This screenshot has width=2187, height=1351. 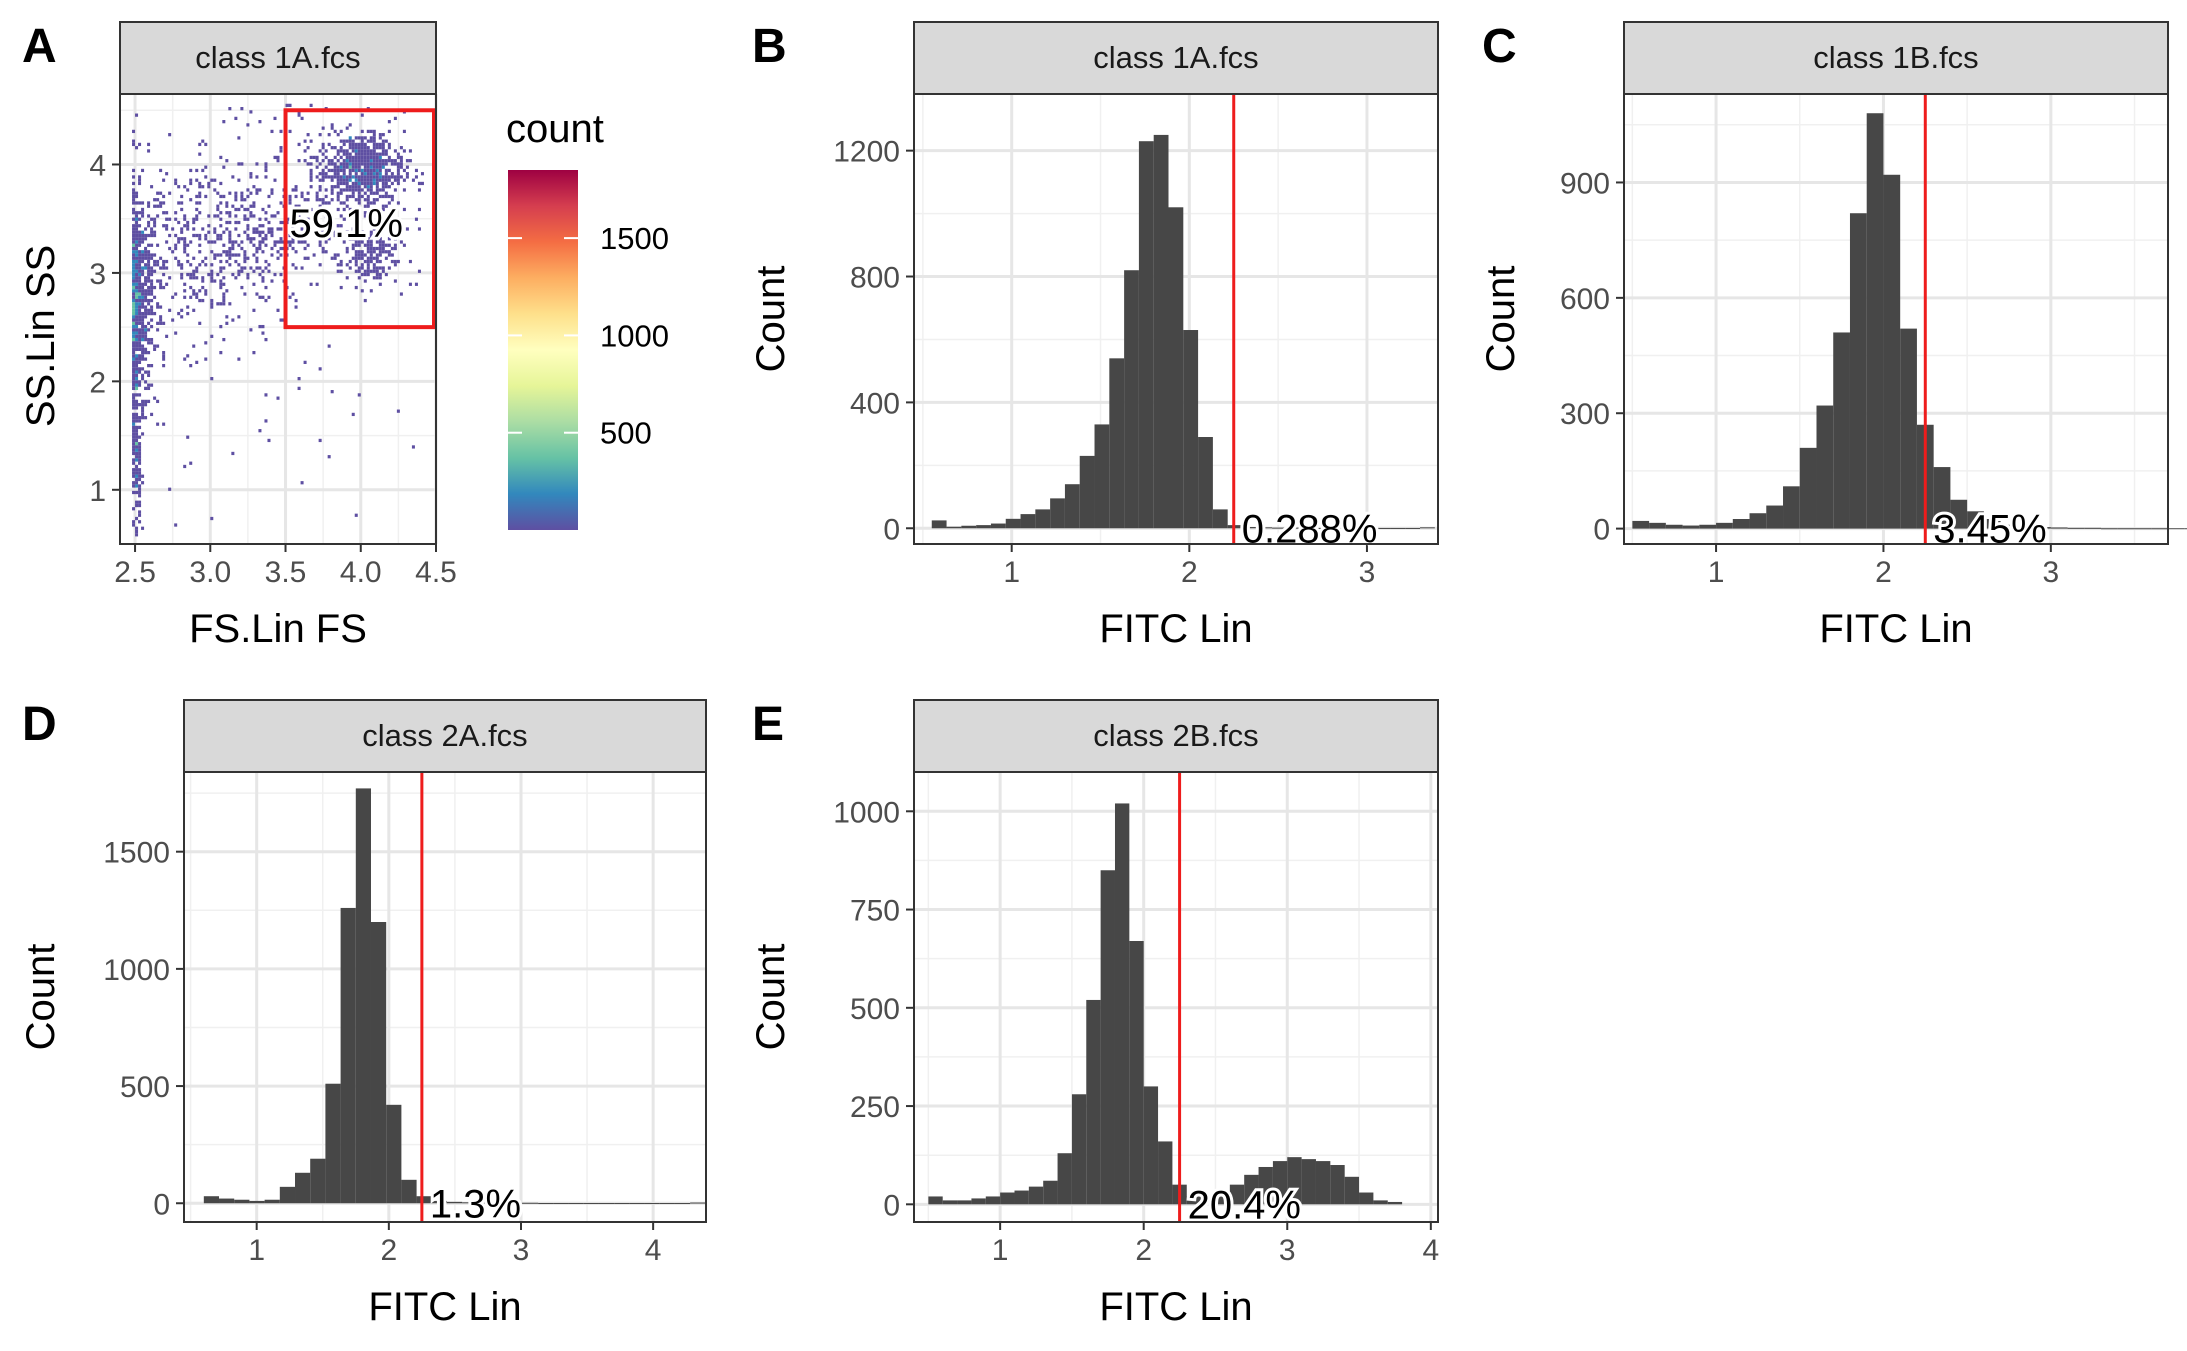 I want to click on y-tick-label: 1000, so click(x=866, y=812).